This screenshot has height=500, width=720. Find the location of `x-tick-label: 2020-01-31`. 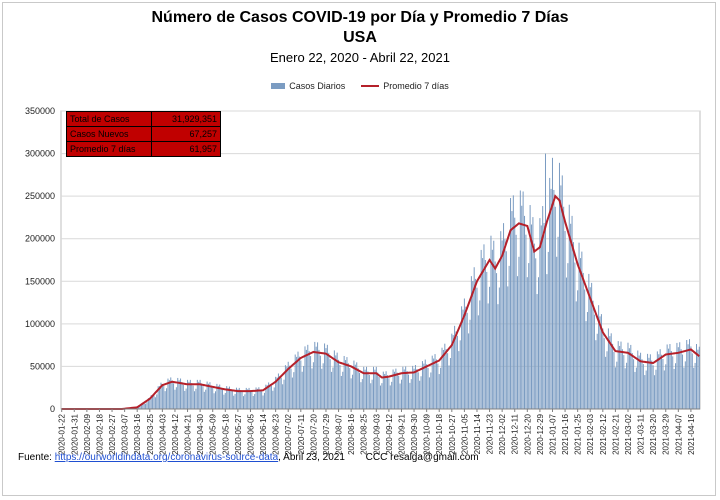

x-tick-label: 2020-01-31 is located at coordinates (74, 433).